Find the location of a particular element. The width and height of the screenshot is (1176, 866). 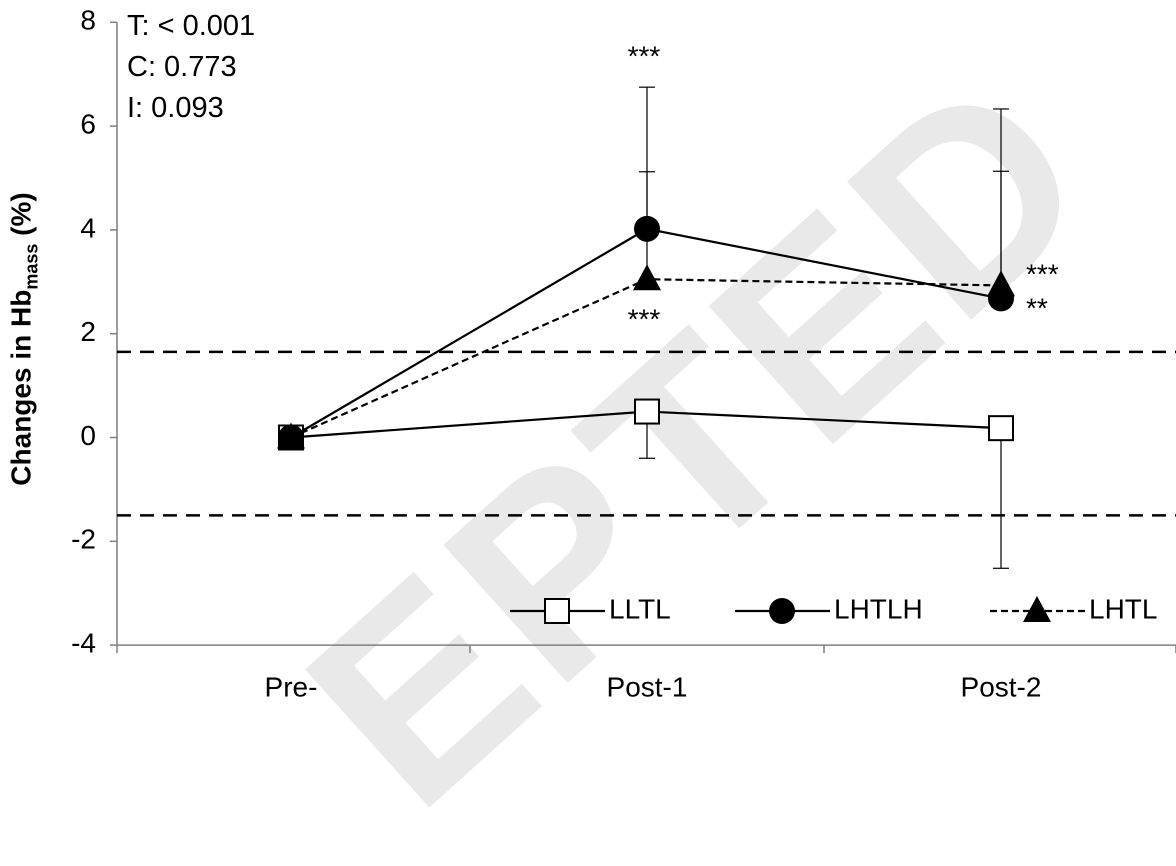

y-axis-label-unit: (%) is located at coordinates (21, 218).